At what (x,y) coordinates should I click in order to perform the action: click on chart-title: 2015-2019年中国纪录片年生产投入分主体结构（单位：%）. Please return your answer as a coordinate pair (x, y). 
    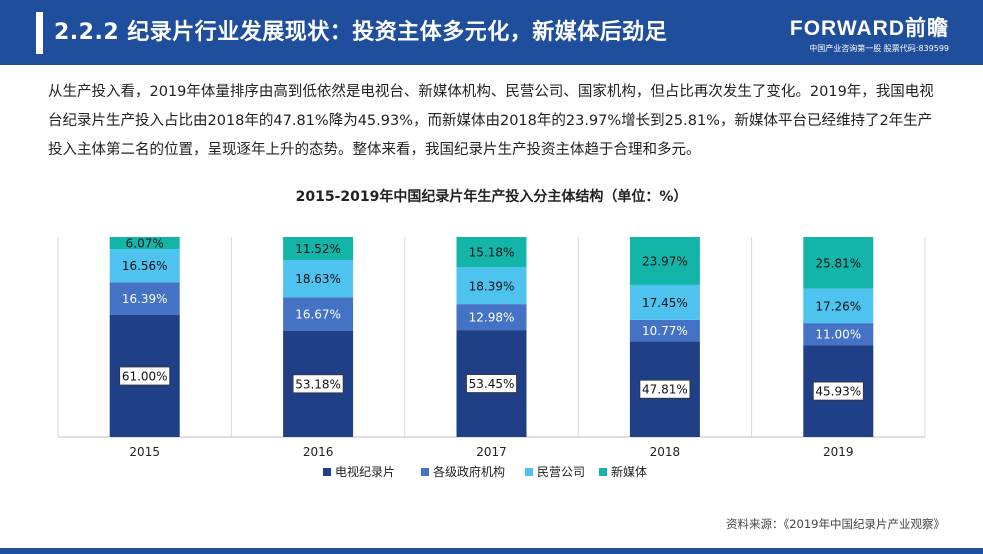
    Looking at the image, I should click on (491, 197).